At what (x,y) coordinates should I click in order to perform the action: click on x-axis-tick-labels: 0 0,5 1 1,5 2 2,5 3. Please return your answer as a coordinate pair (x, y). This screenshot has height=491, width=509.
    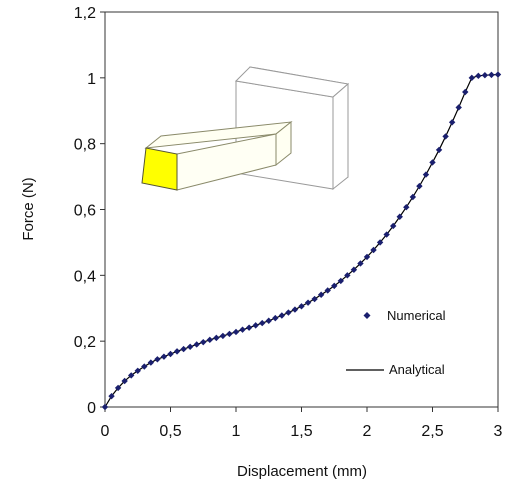
    Looking at the image, I should click on (302, 431).